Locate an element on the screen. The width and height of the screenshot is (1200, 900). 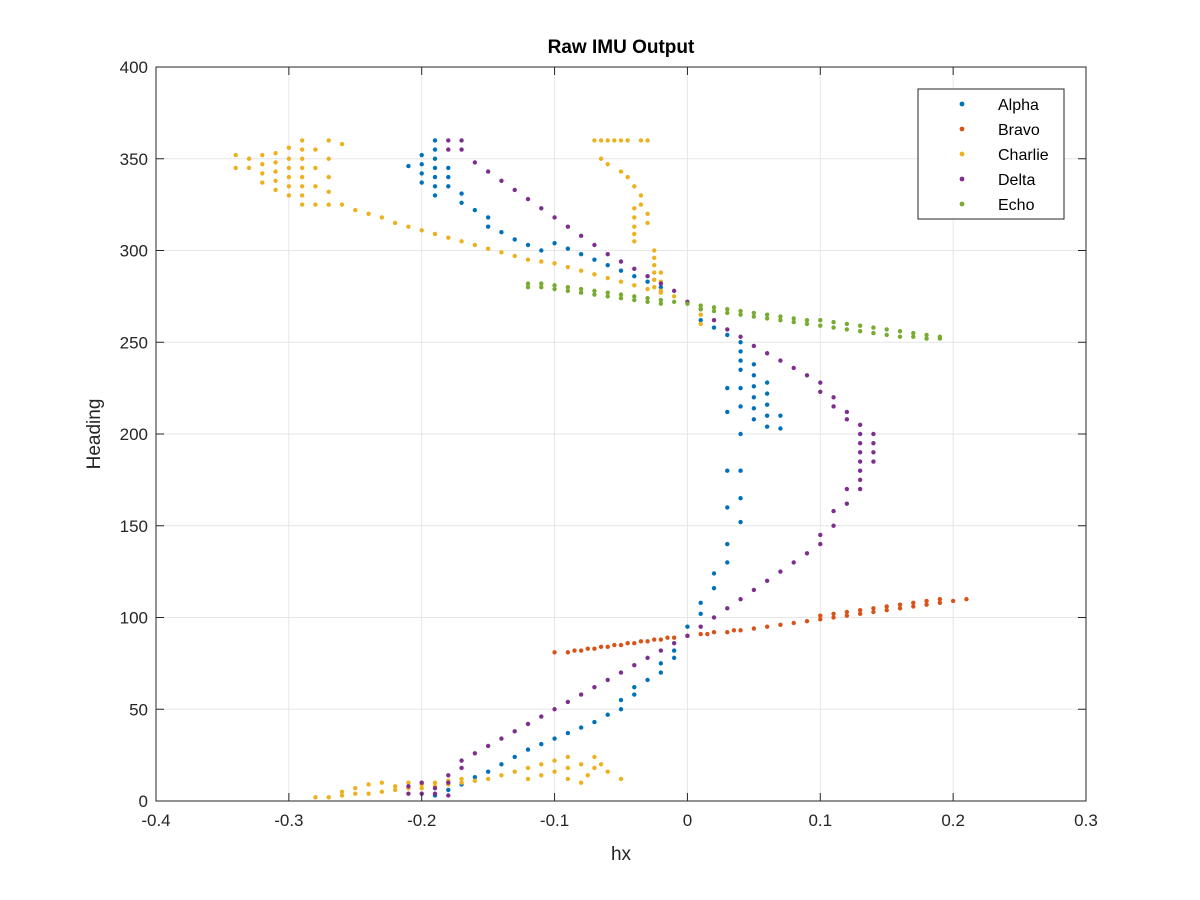
y-axis-label: Heading is located at coordinates (94, 434).